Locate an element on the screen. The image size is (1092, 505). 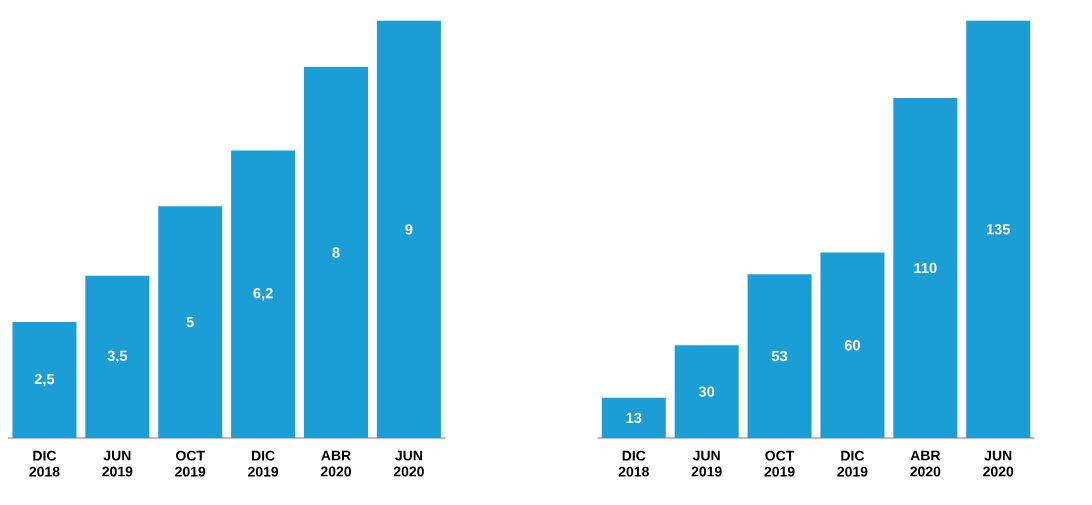
data-label: 6,2 is located at coordinates (263, 294).